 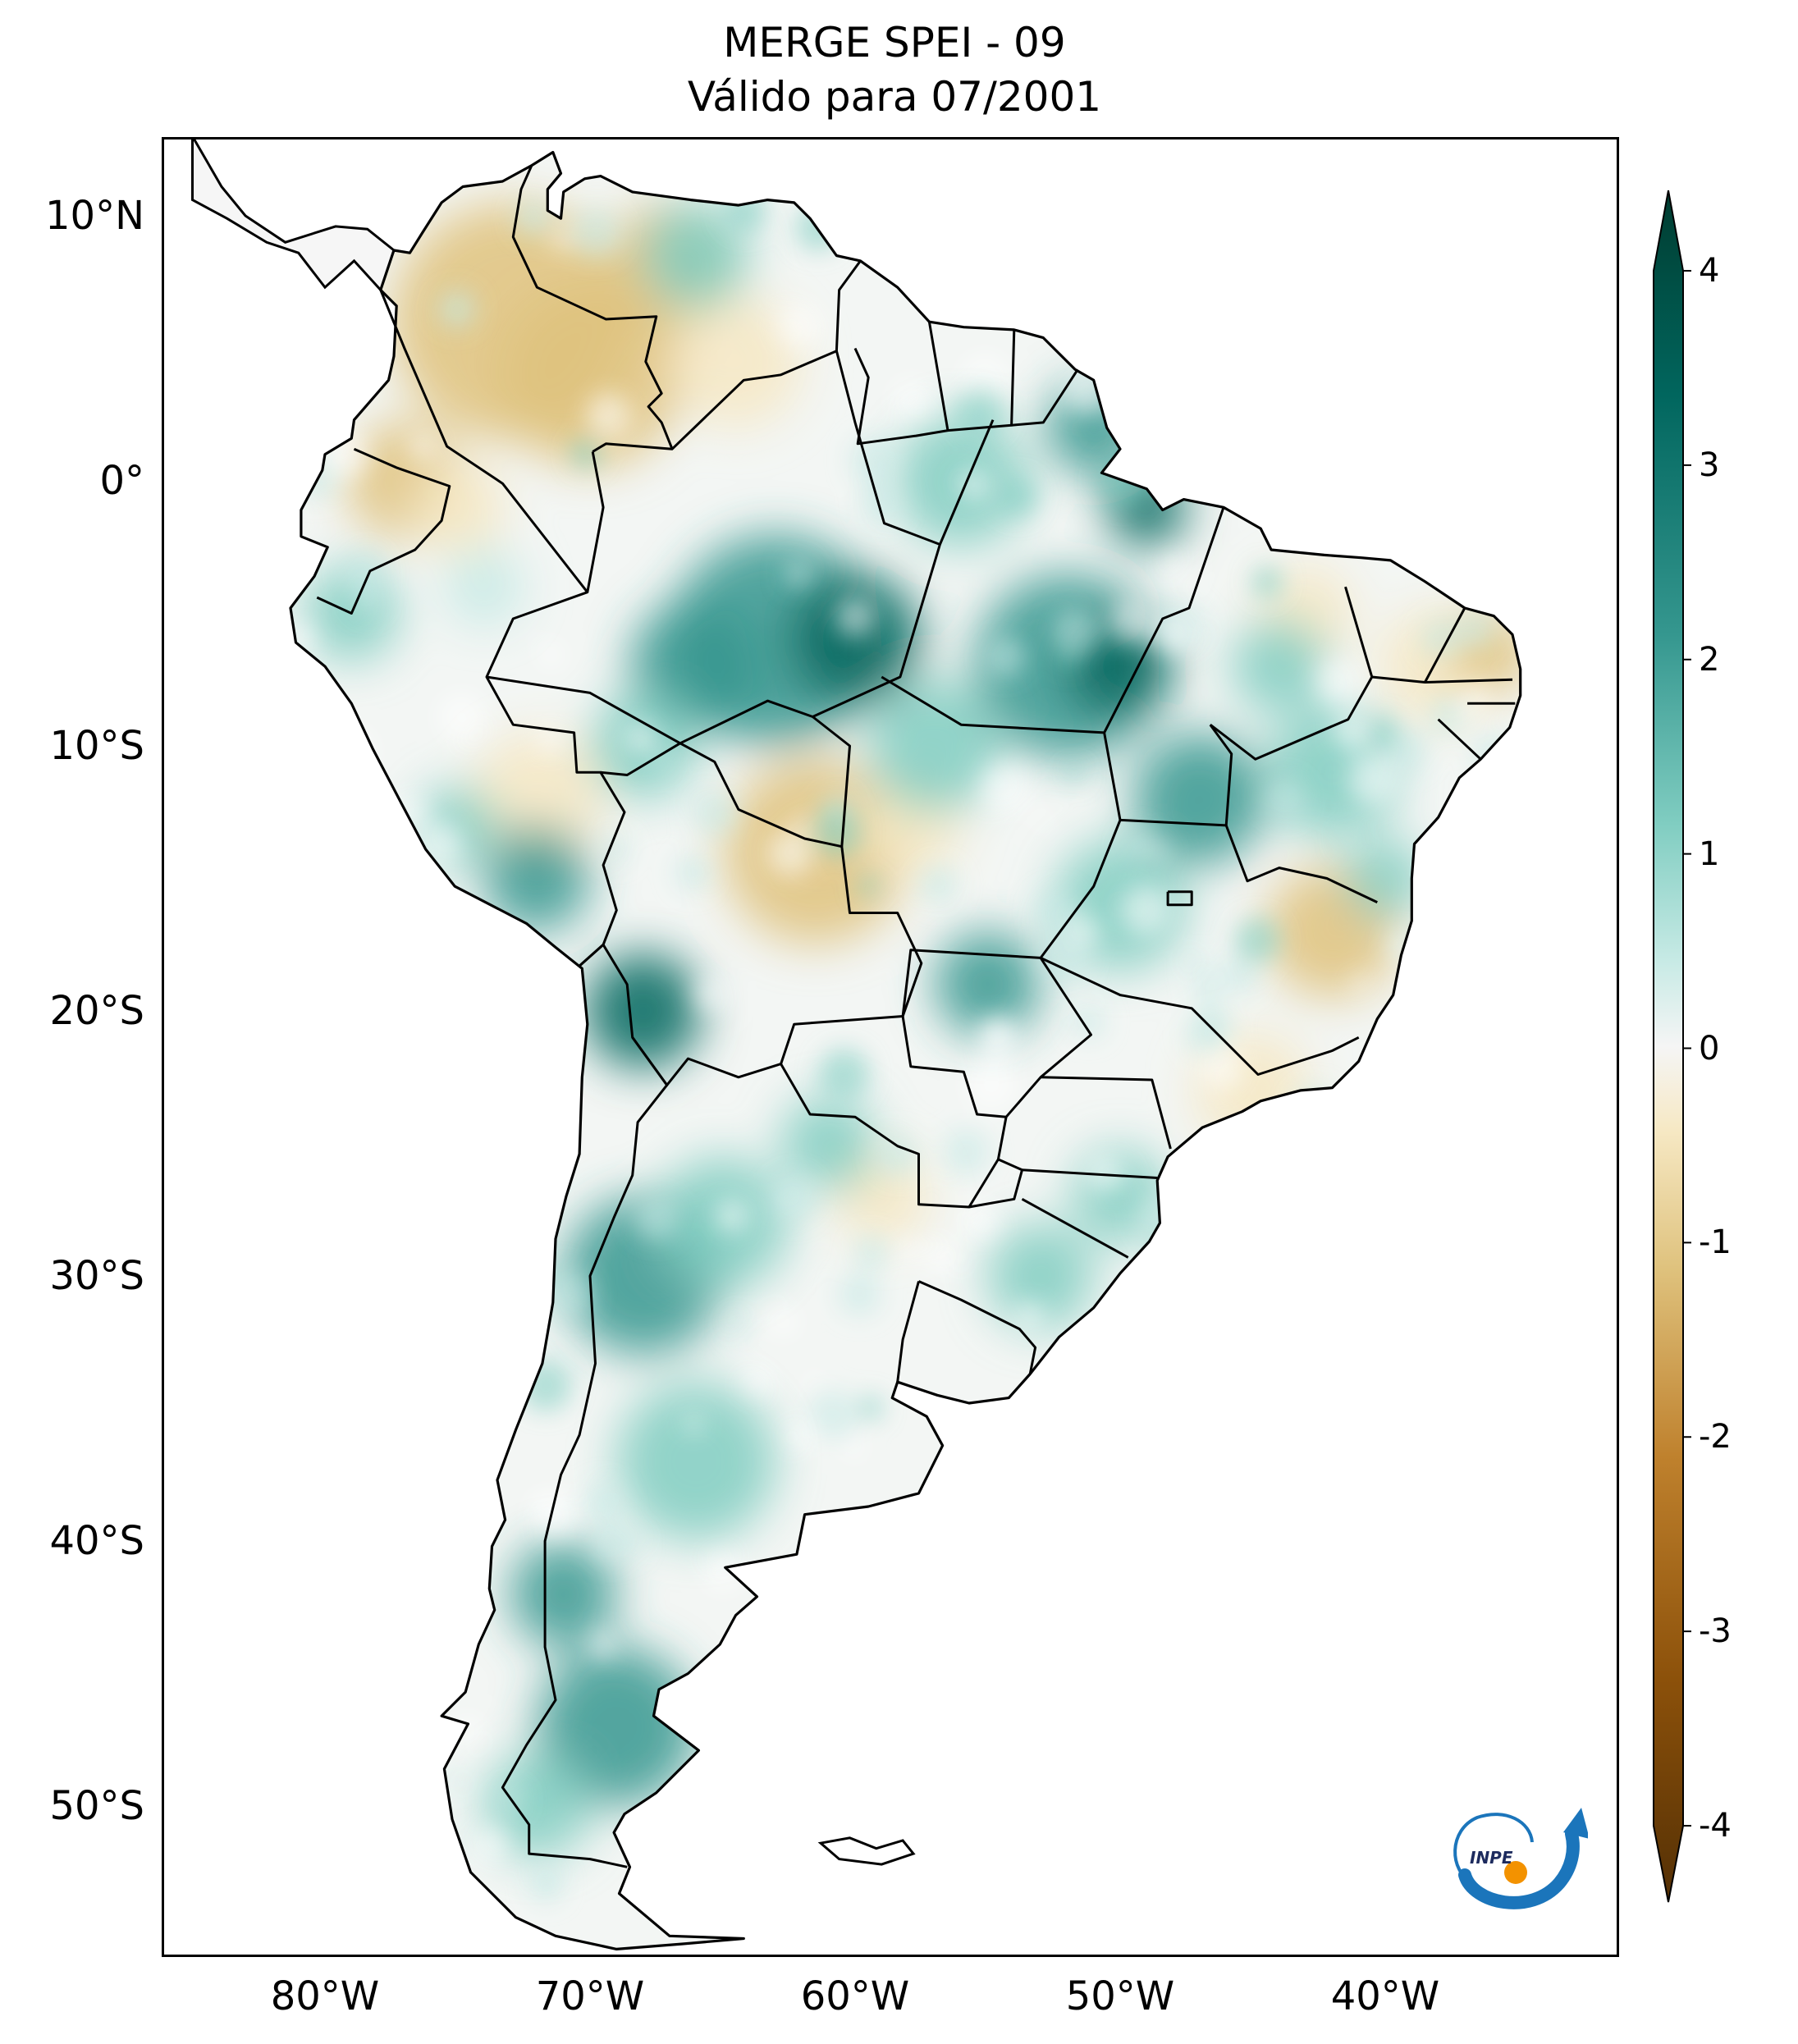 What do you see at coordinates (1709, 465) in the screenshot?
I see `colorbar-tick-label: 3` at bounding box center [1709, 465].